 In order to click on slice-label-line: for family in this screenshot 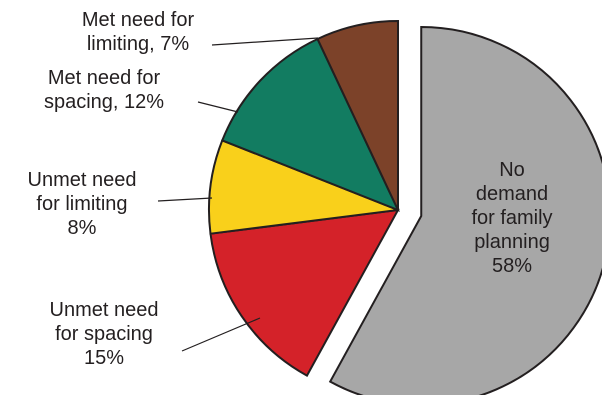, I will do `click(511, 218)`.